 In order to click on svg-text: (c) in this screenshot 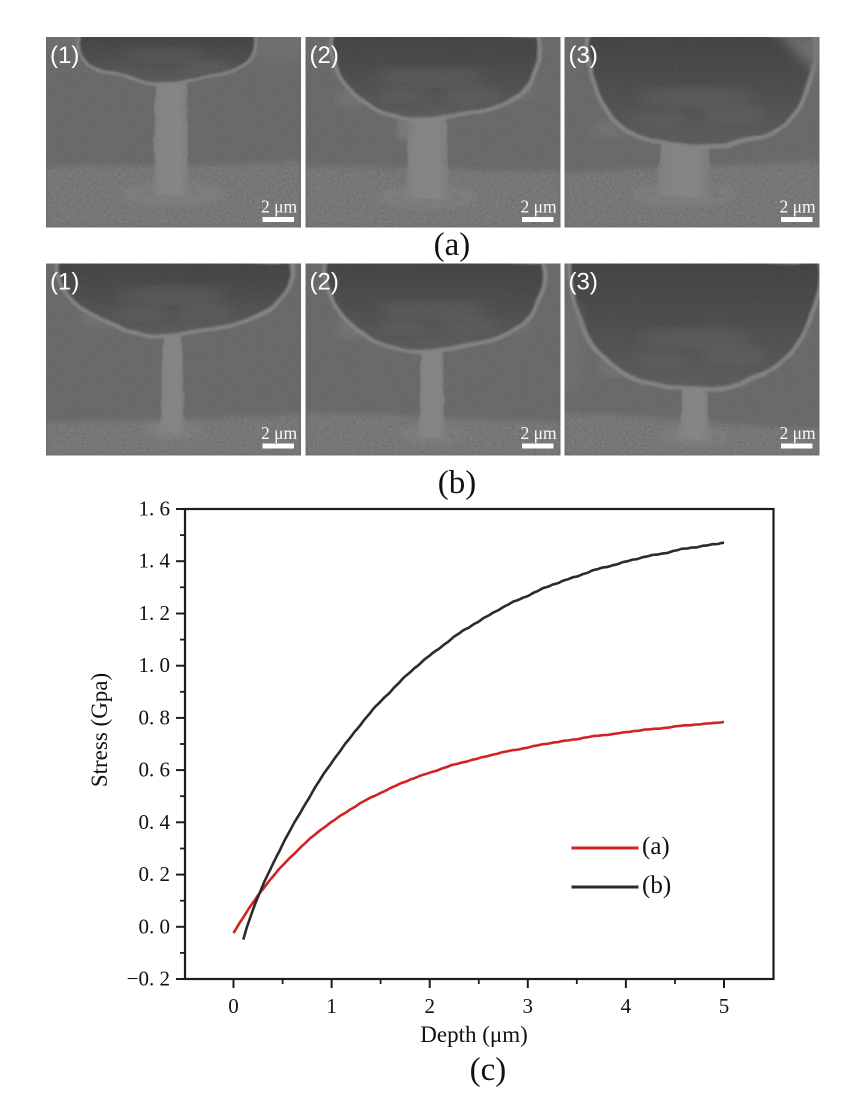, I will do `click(488, 1070)`.